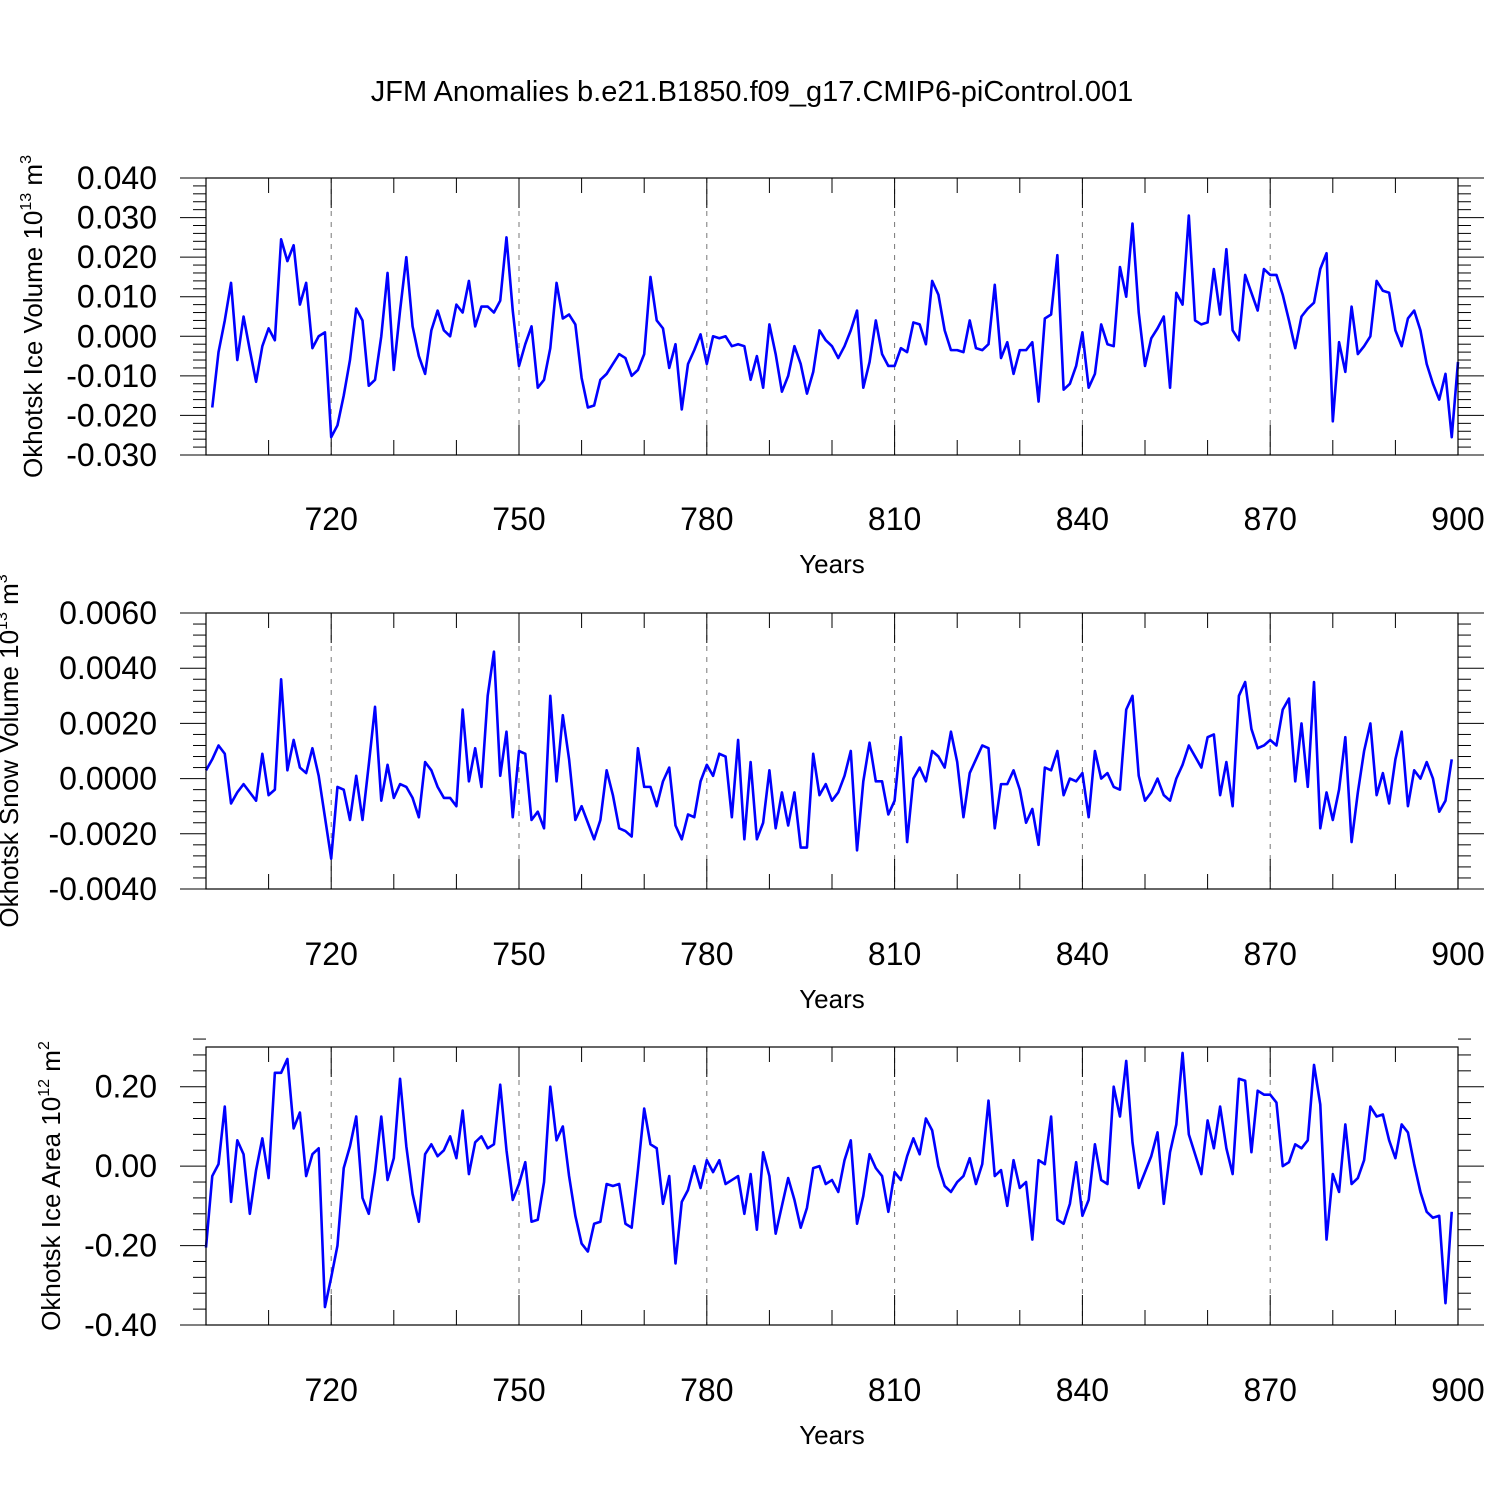  Describe the element at coordinates (102, 834) in the screenshot. I see `y-tick-label: -0.0020` at that location.